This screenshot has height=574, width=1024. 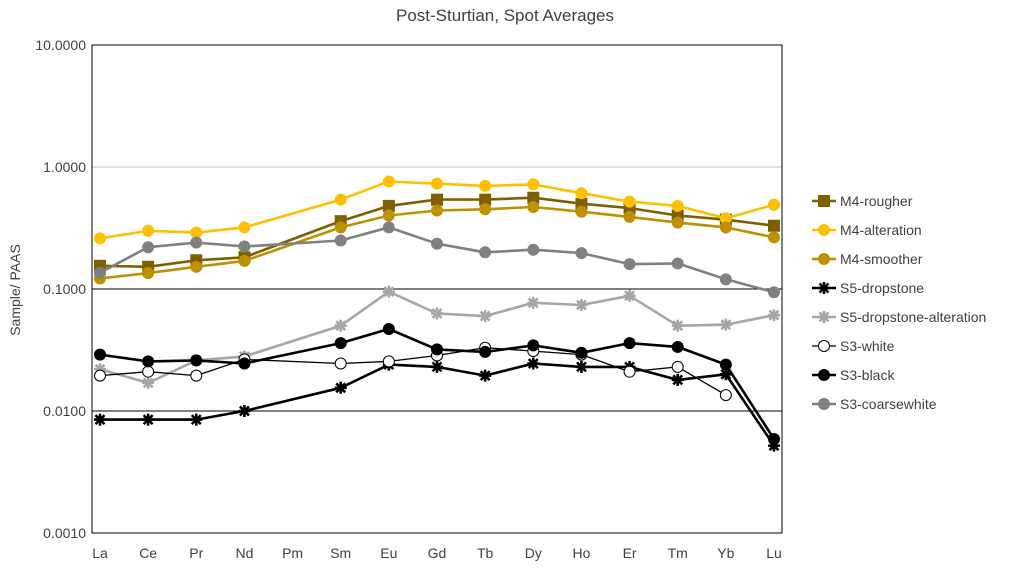 I want to click on y-tick-label: 0.1000, so click(x=64, y=289).